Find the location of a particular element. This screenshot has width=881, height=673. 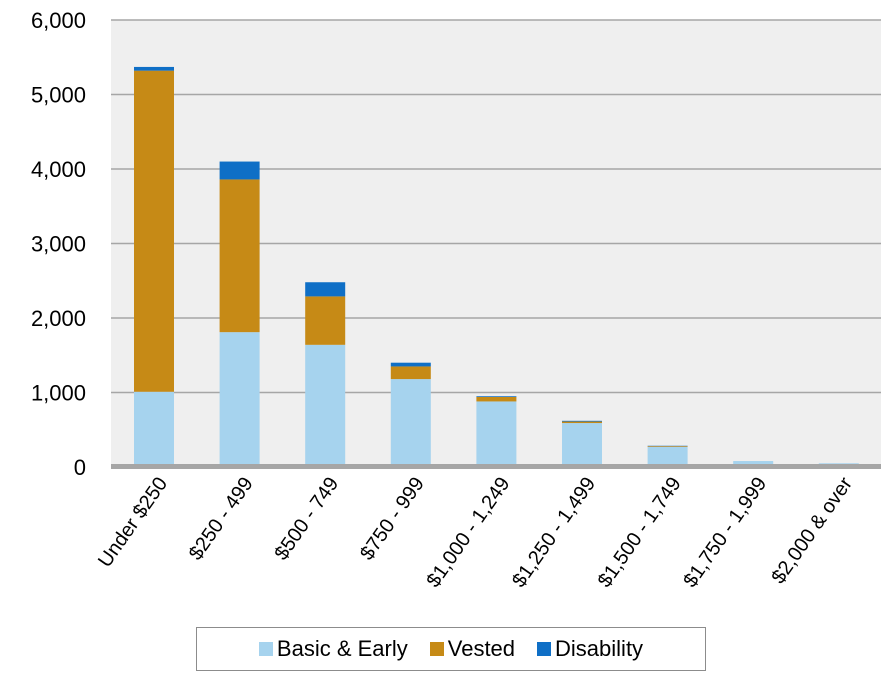

legend-item-disability: Disability is located at coordinates (590, 649).